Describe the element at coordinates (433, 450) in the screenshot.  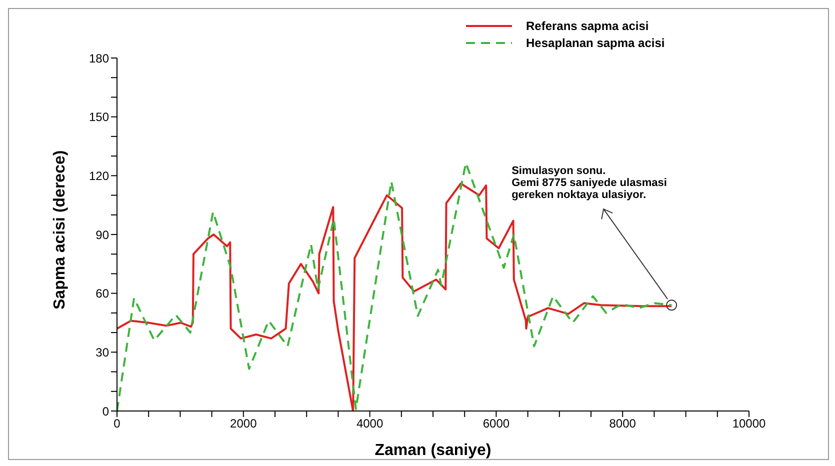
I see `x-axis-title: Zaman (saniye)` at that location.